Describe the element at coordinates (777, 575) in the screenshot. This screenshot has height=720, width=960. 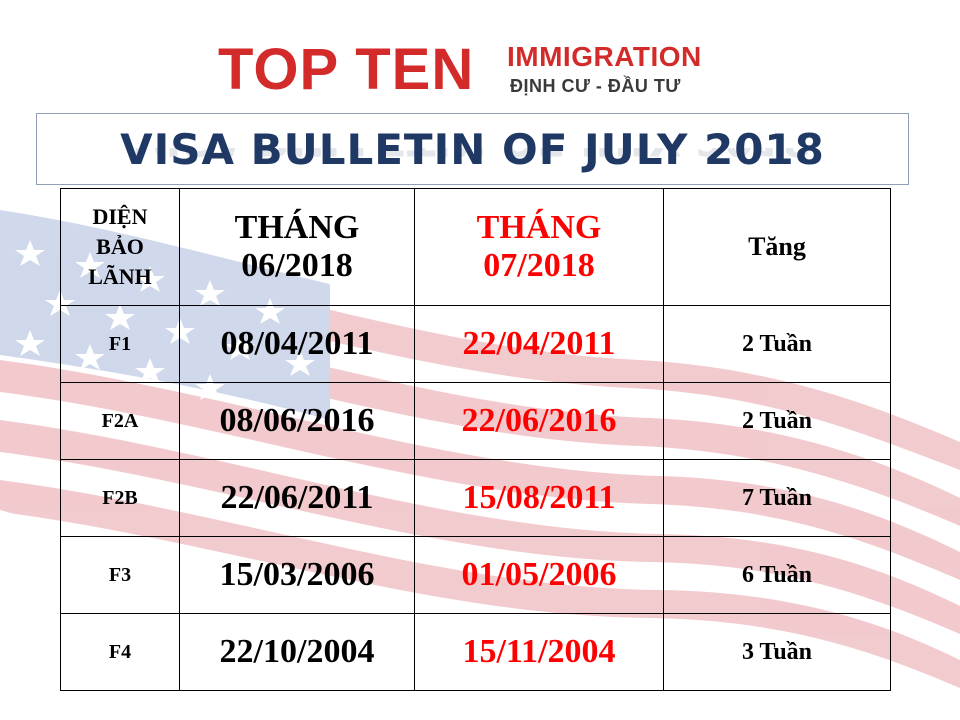
I see `cell-increase: 6 Tuần` at that location.